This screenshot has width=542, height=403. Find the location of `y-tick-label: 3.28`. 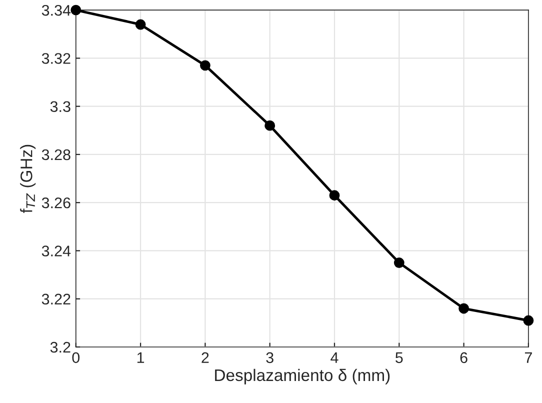

y-tick-label: 3.28 is located at coordinates (56, 154).